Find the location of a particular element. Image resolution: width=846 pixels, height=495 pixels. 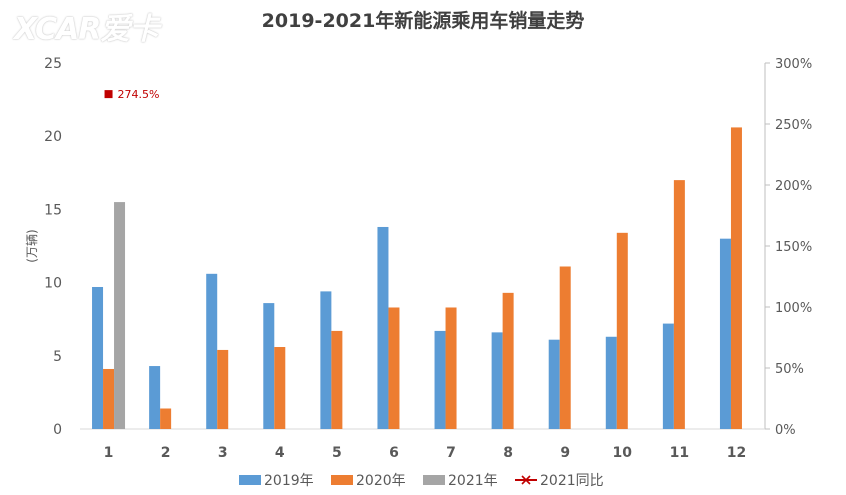

y2-tick-label: 150% is located at coordinates (793, 247).